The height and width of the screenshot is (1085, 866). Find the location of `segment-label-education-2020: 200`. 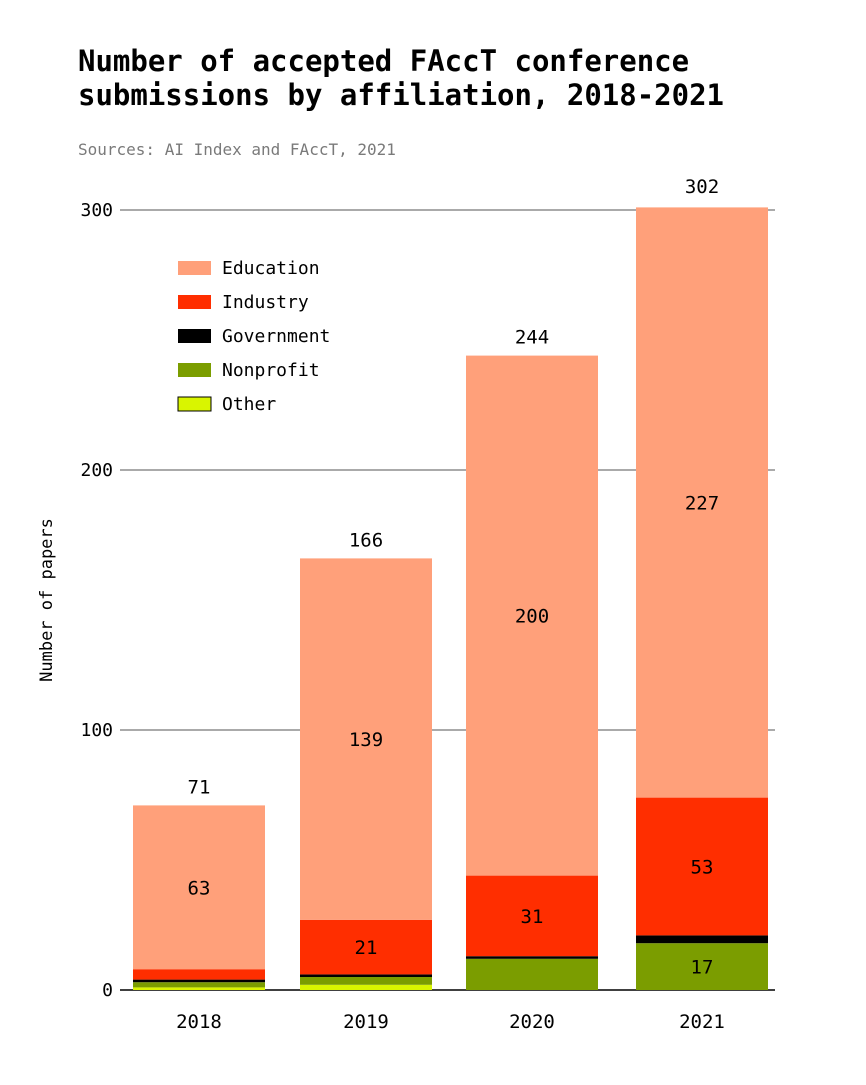

segment-label-education-2020: 200 is located at coordinates (532, 617).